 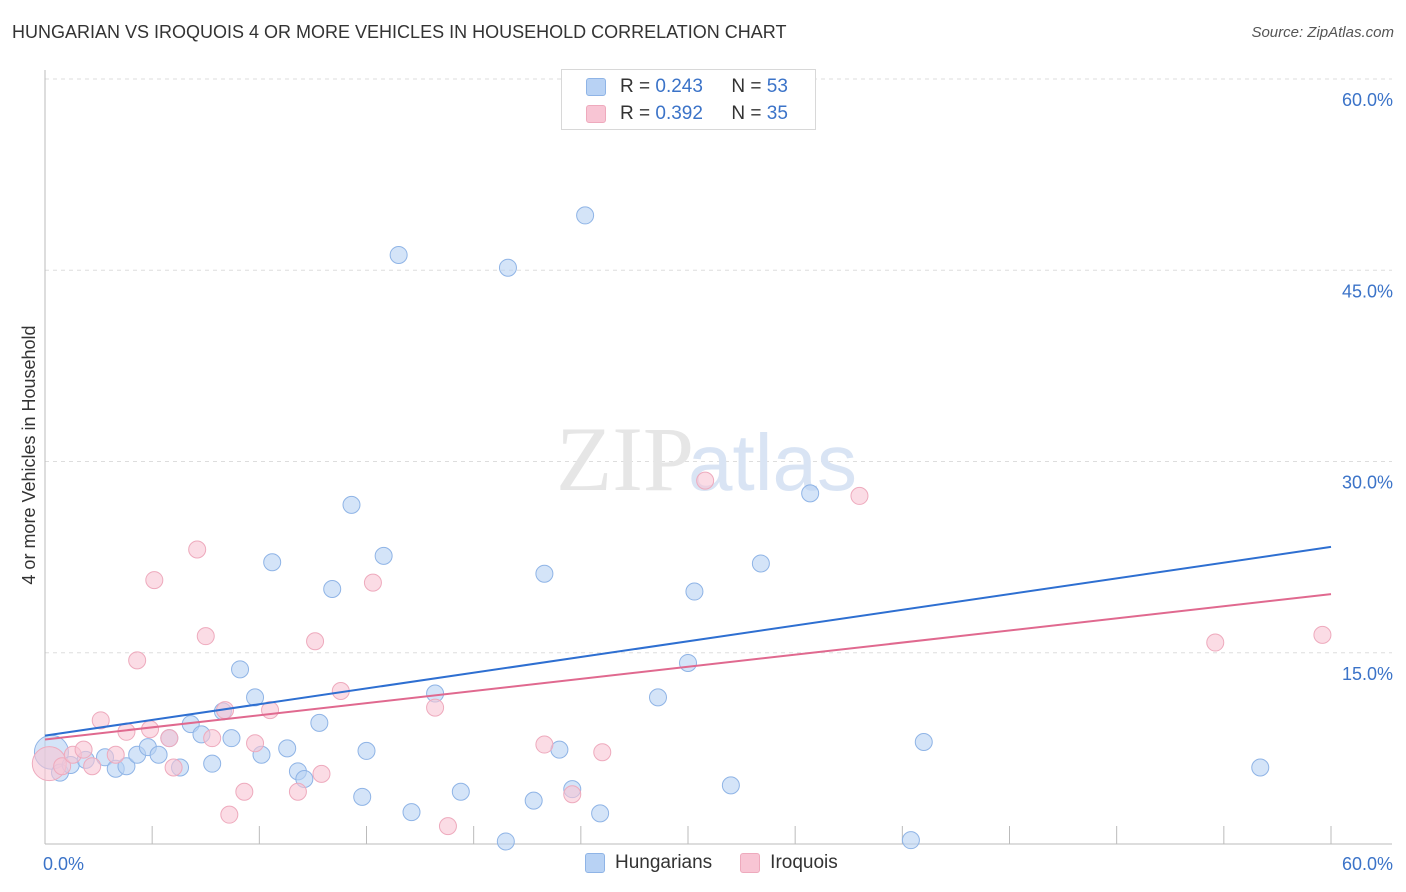 I want to click on watermark-zip: ZIP, so click(x=625, y=459).